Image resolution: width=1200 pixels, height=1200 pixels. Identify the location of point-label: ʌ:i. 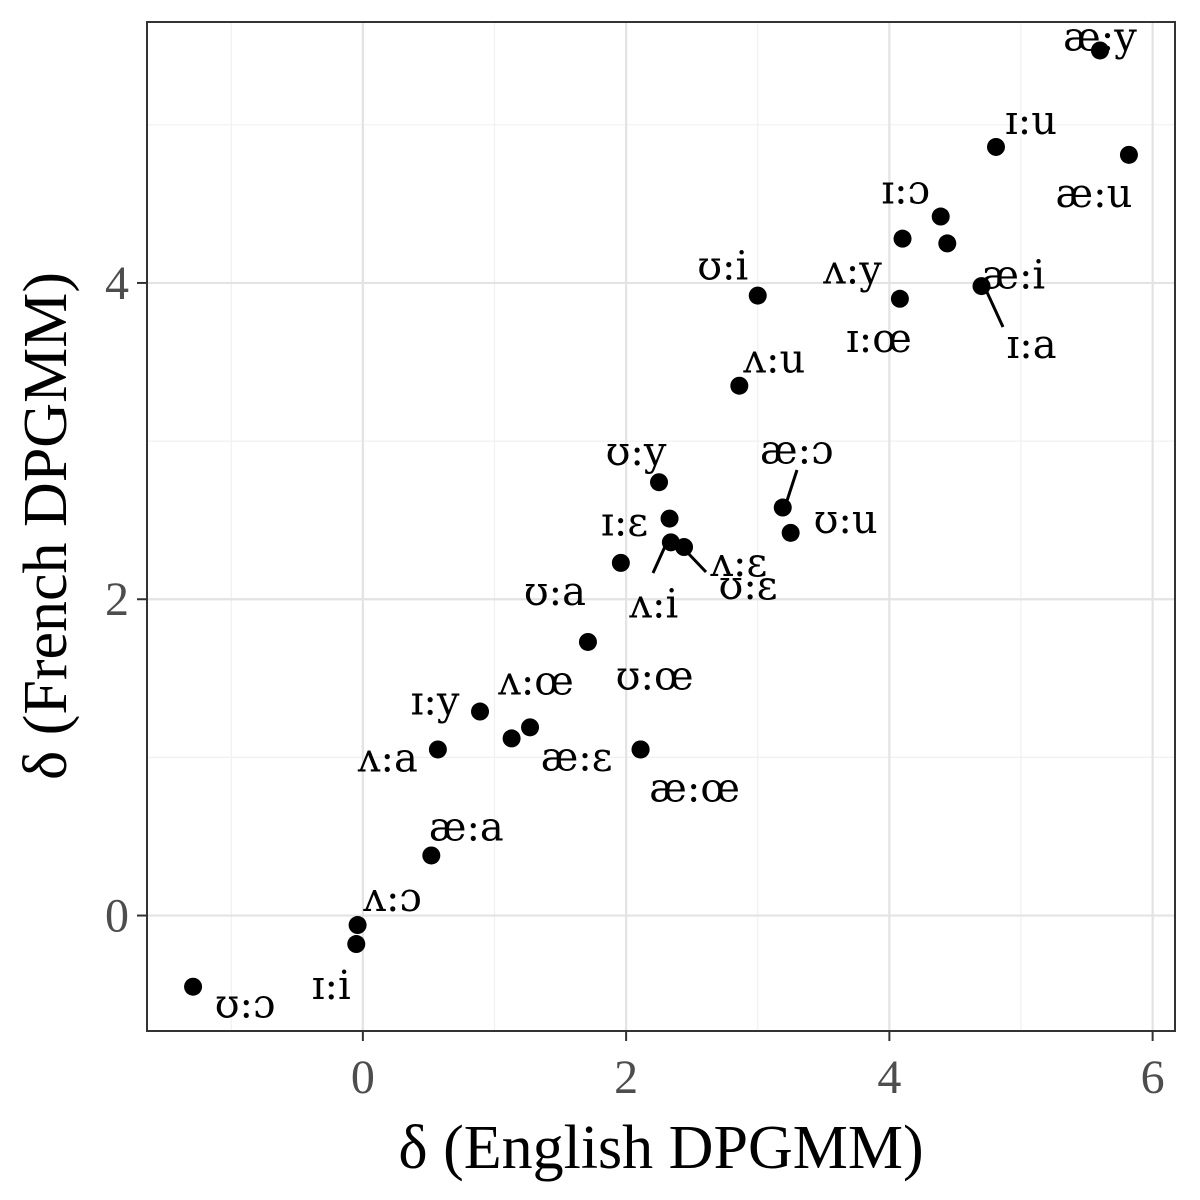
(653, 604).